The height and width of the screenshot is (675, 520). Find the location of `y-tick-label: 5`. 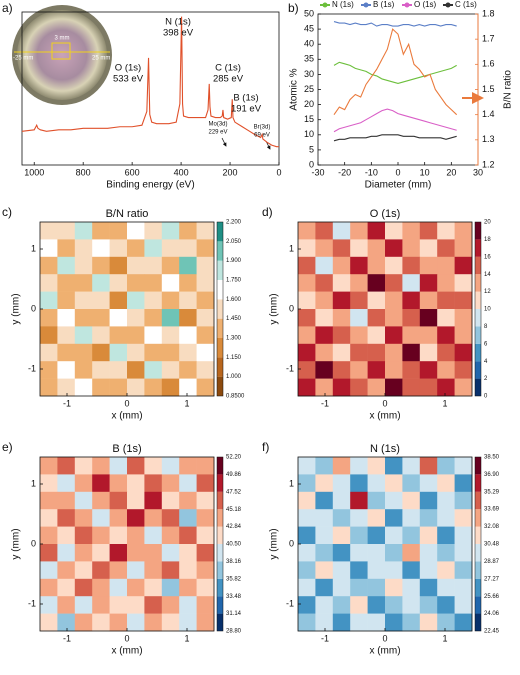

y-tick-label: 5 is located at coordinates (311, 149).